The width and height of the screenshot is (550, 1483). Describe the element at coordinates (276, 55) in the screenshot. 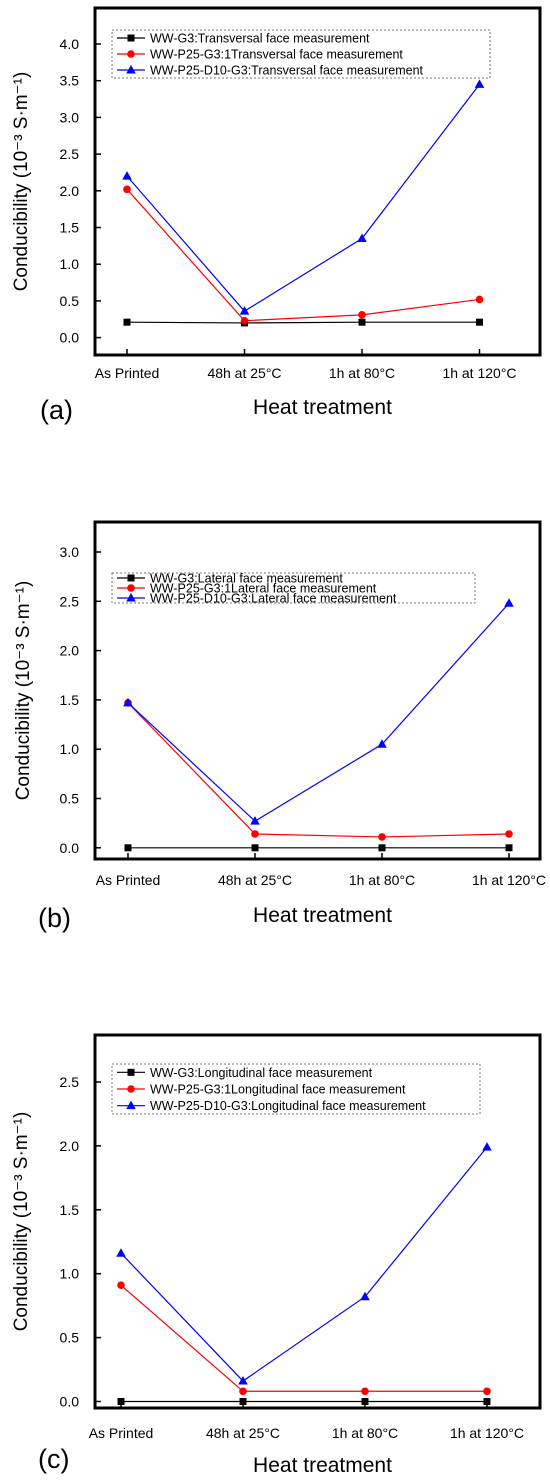

I see `legend-label: WW-P25-G3:1Transversal face measurement` at that location.